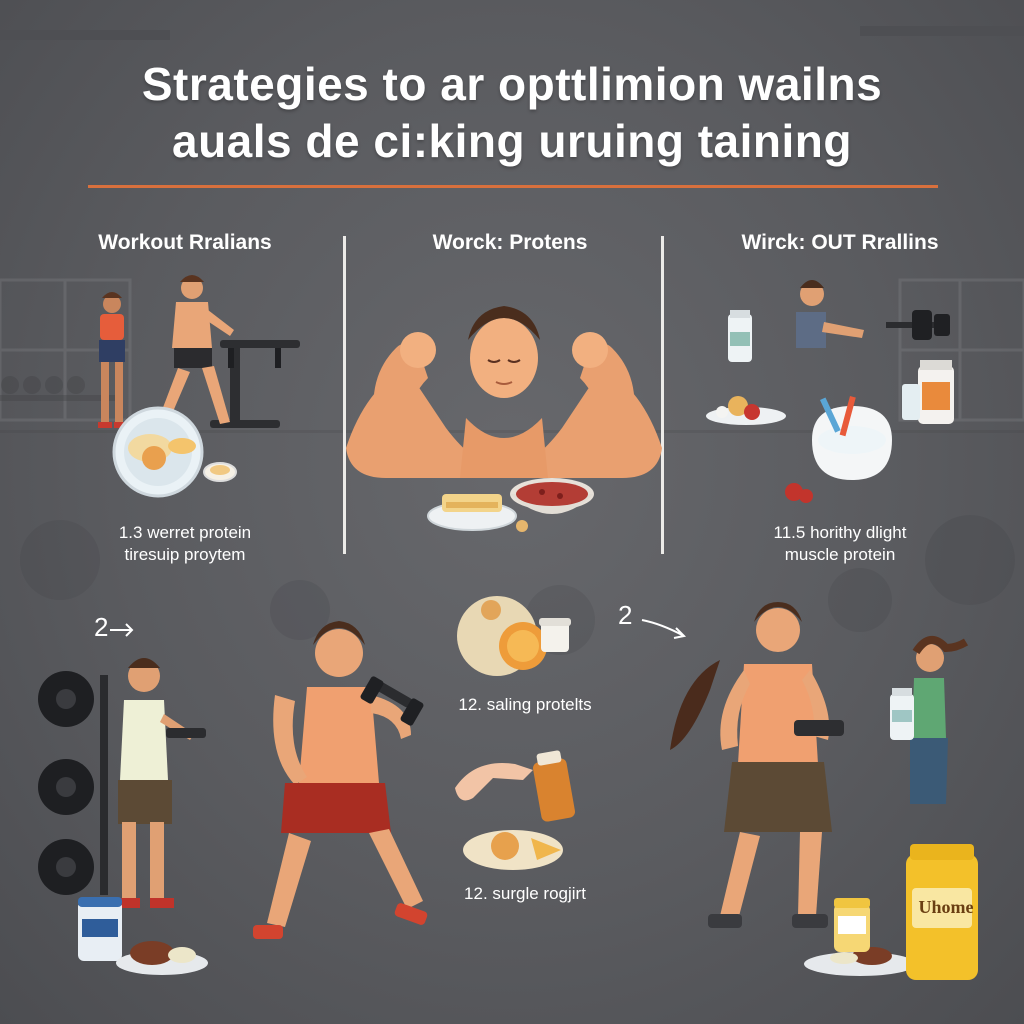 The width and height of the screenshot is (1024, 1024). What do you see at coordinates (344, 395) in the screenshot?
I see `column-divider-left` at bounding box center [344, 395].